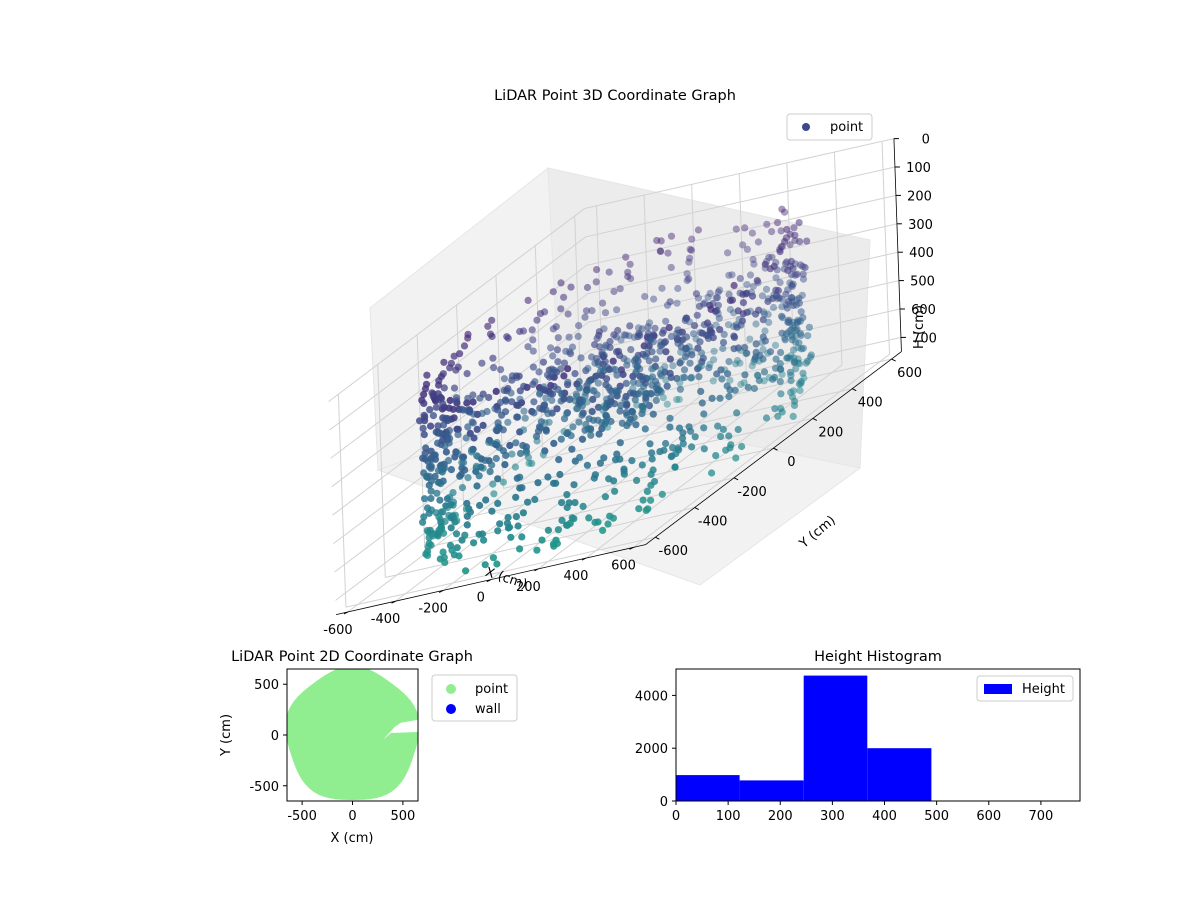 The height and width of the screenshot is (900, 1200). Describe the element at coordinates (528, 587) in the screenshot. I see `x-tick-label-3d: 200` at that location.